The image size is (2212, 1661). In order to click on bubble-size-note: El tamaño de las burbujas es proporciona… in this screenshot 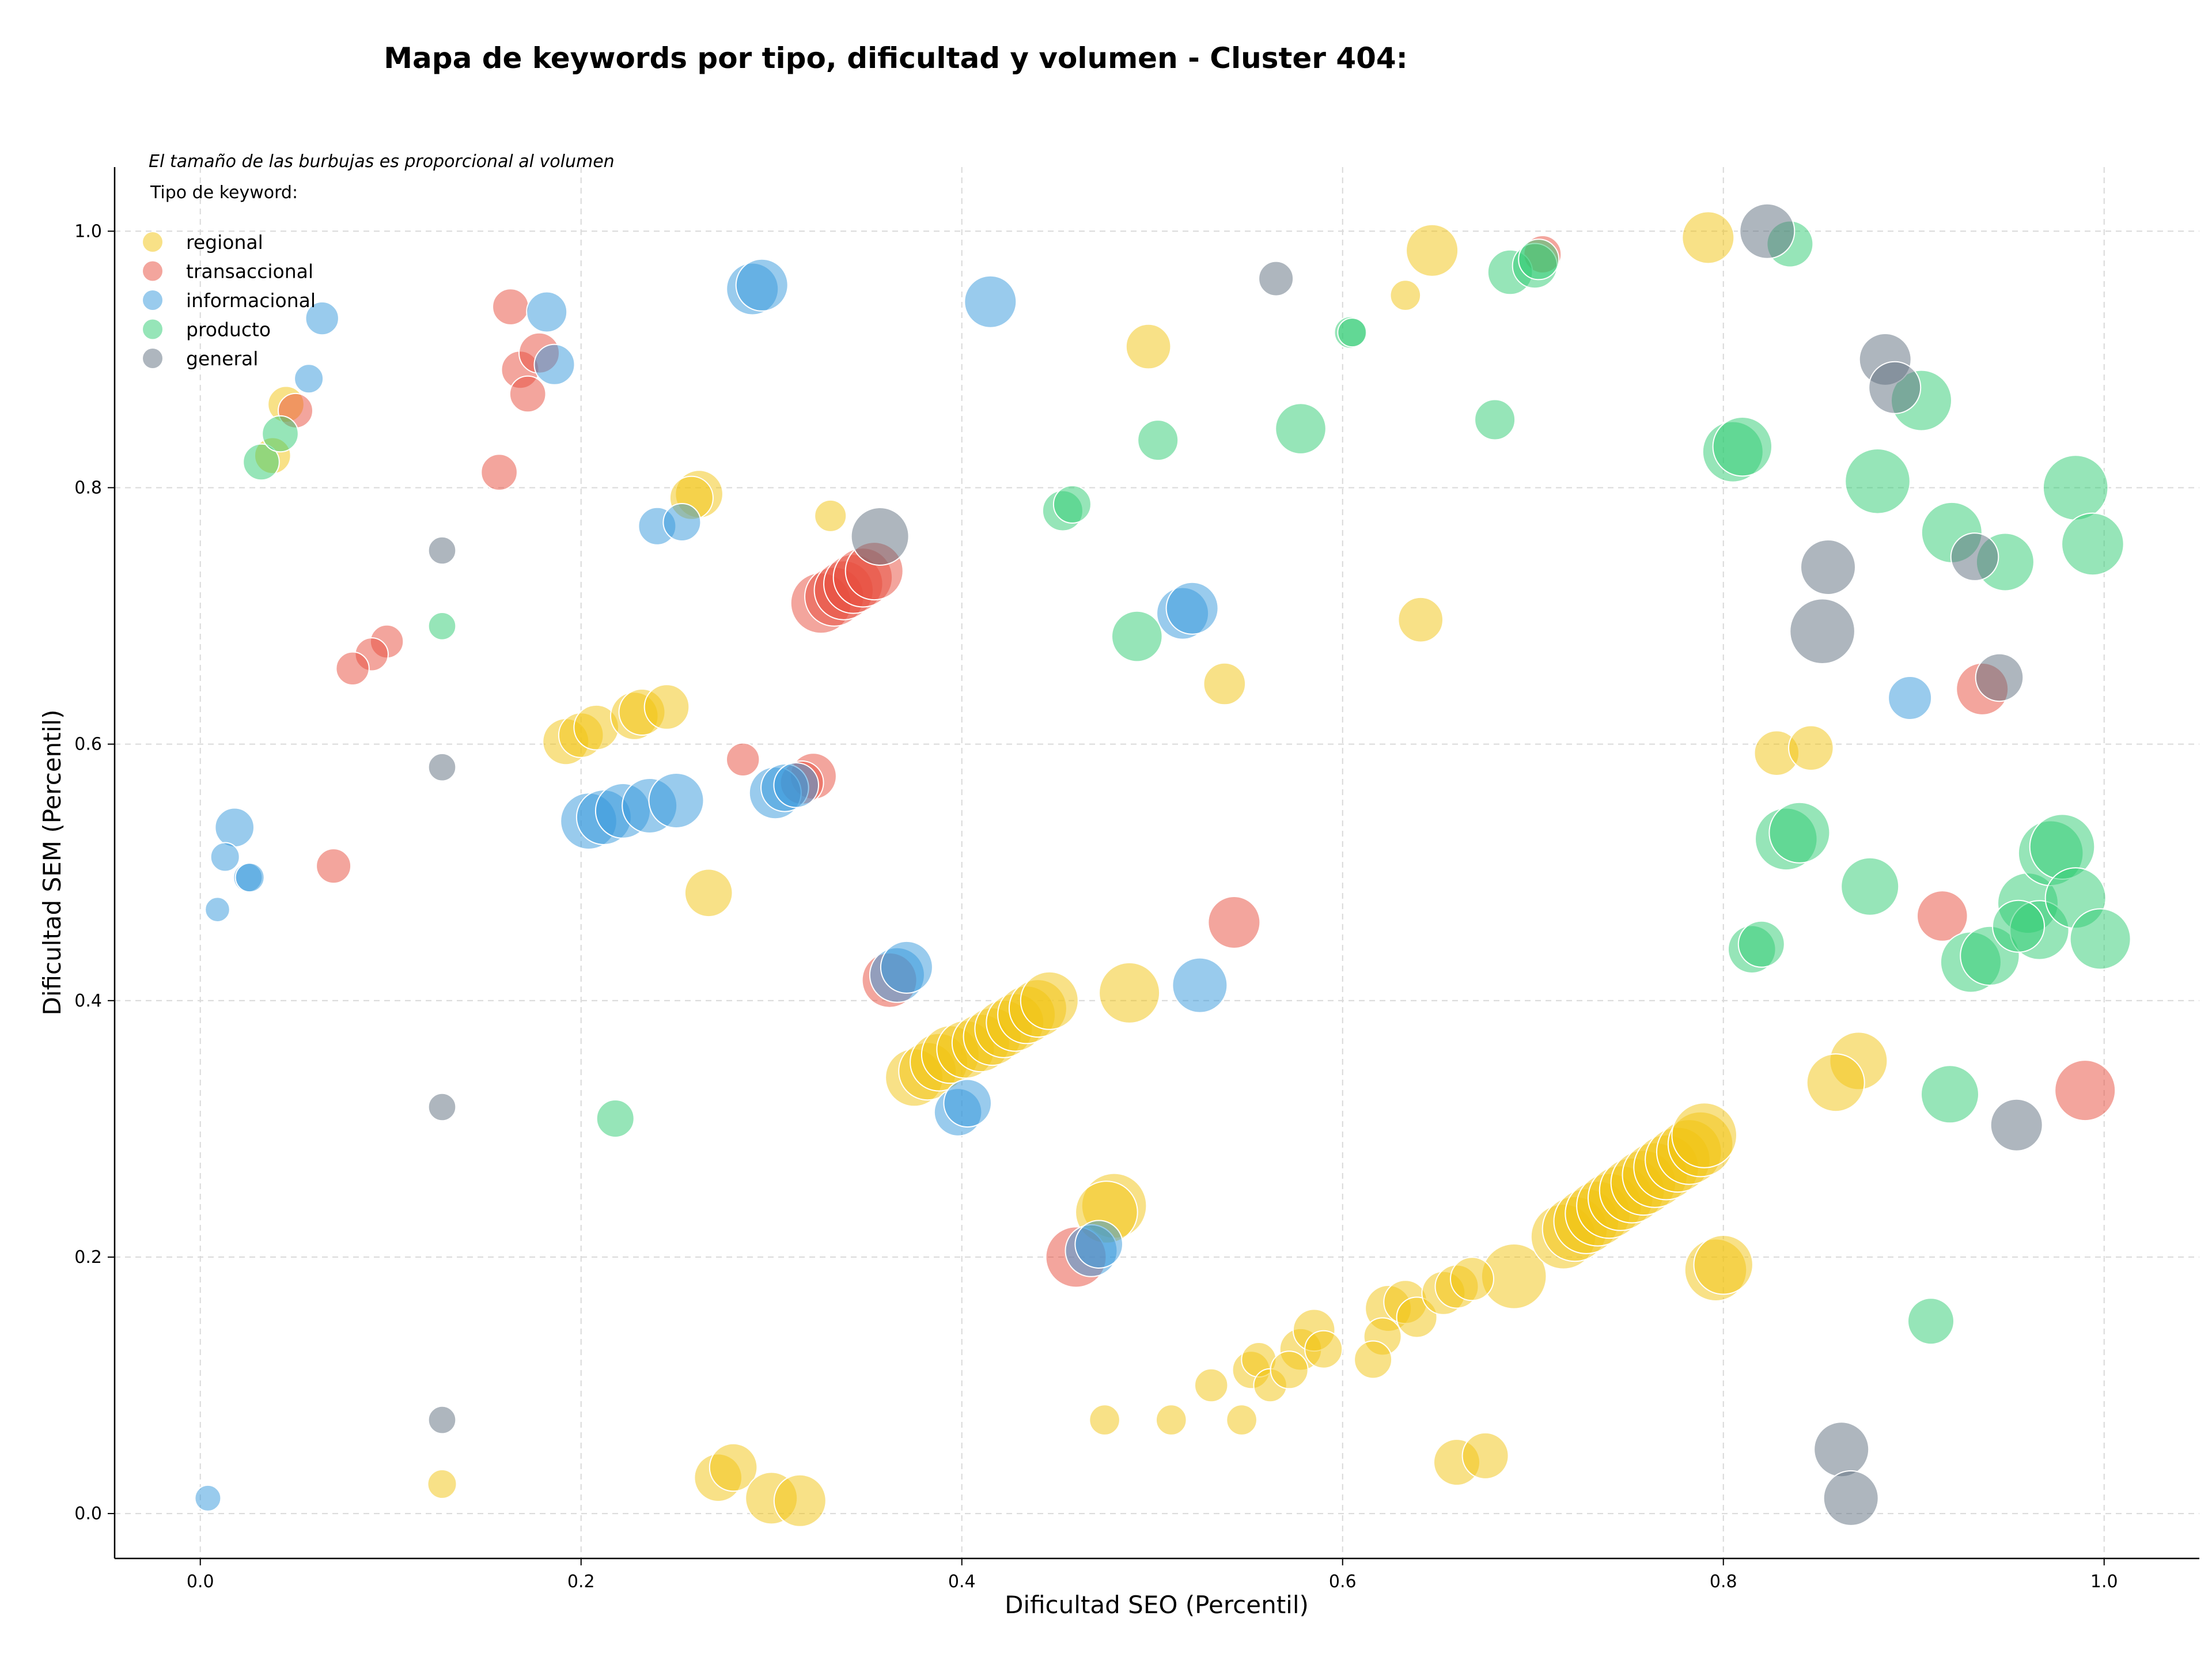, I will do `click(382, 162)`.